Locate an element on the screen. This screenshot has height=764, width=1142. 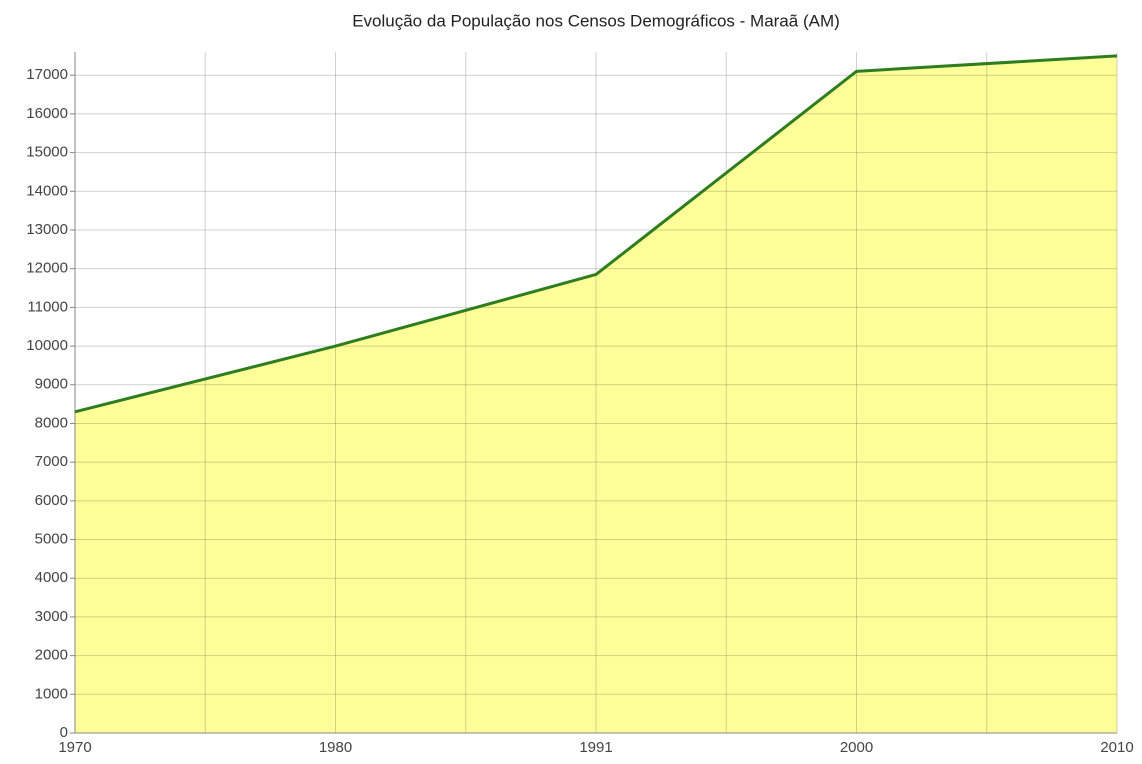
y-tick-label: 3000 is located at coordinates (51, 616).